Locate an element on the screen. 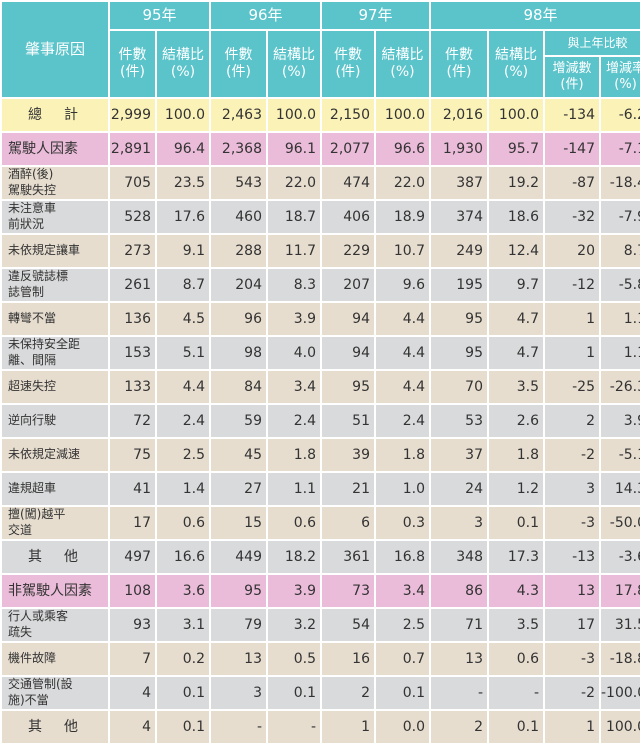  header-year-97: 97年 is located at coordinates (375, 15).